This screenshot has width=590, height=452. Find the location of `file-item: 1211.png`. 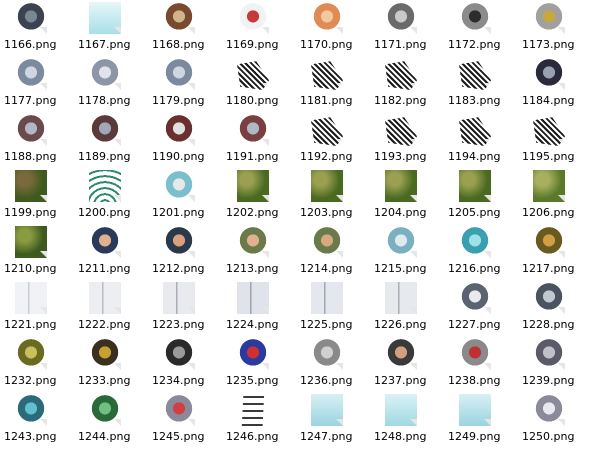

file-item: 1211.png is located at coordinates (111, 252).